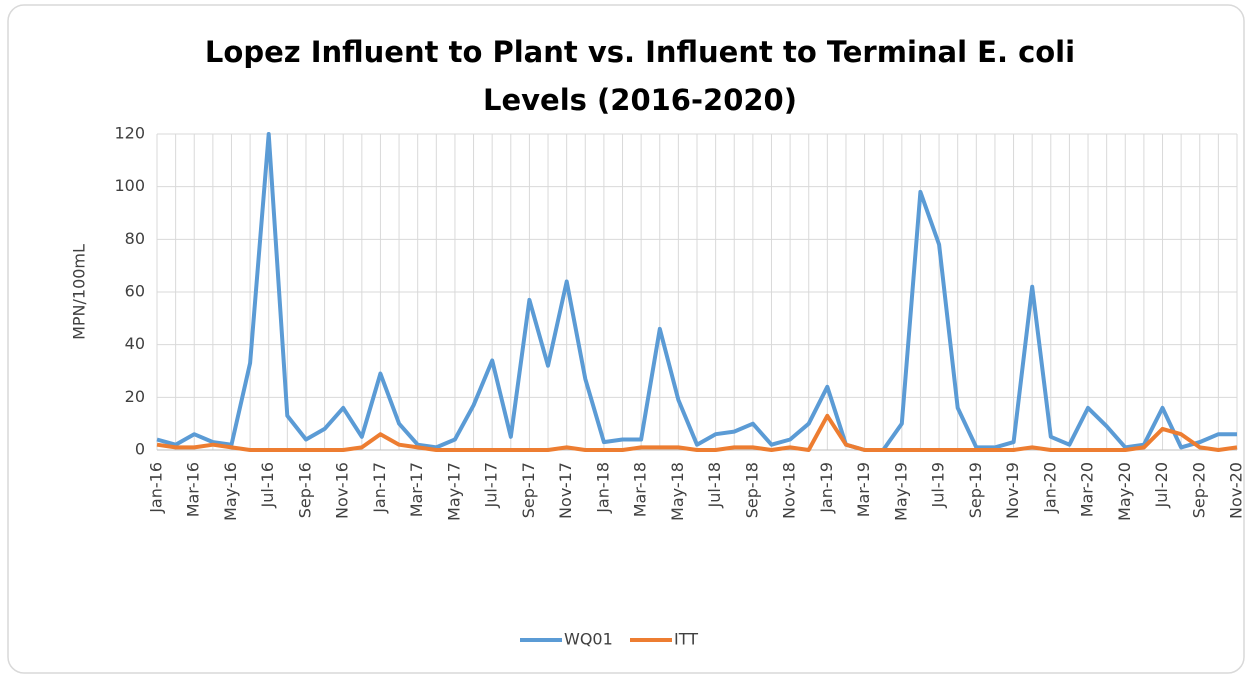 The width and height of the screenshot is (1250, 681). What do you see at coordinates (342, 490) in the screenshot?
I see `x-tick-label: Nov-16` at bounding box center [342, 490].